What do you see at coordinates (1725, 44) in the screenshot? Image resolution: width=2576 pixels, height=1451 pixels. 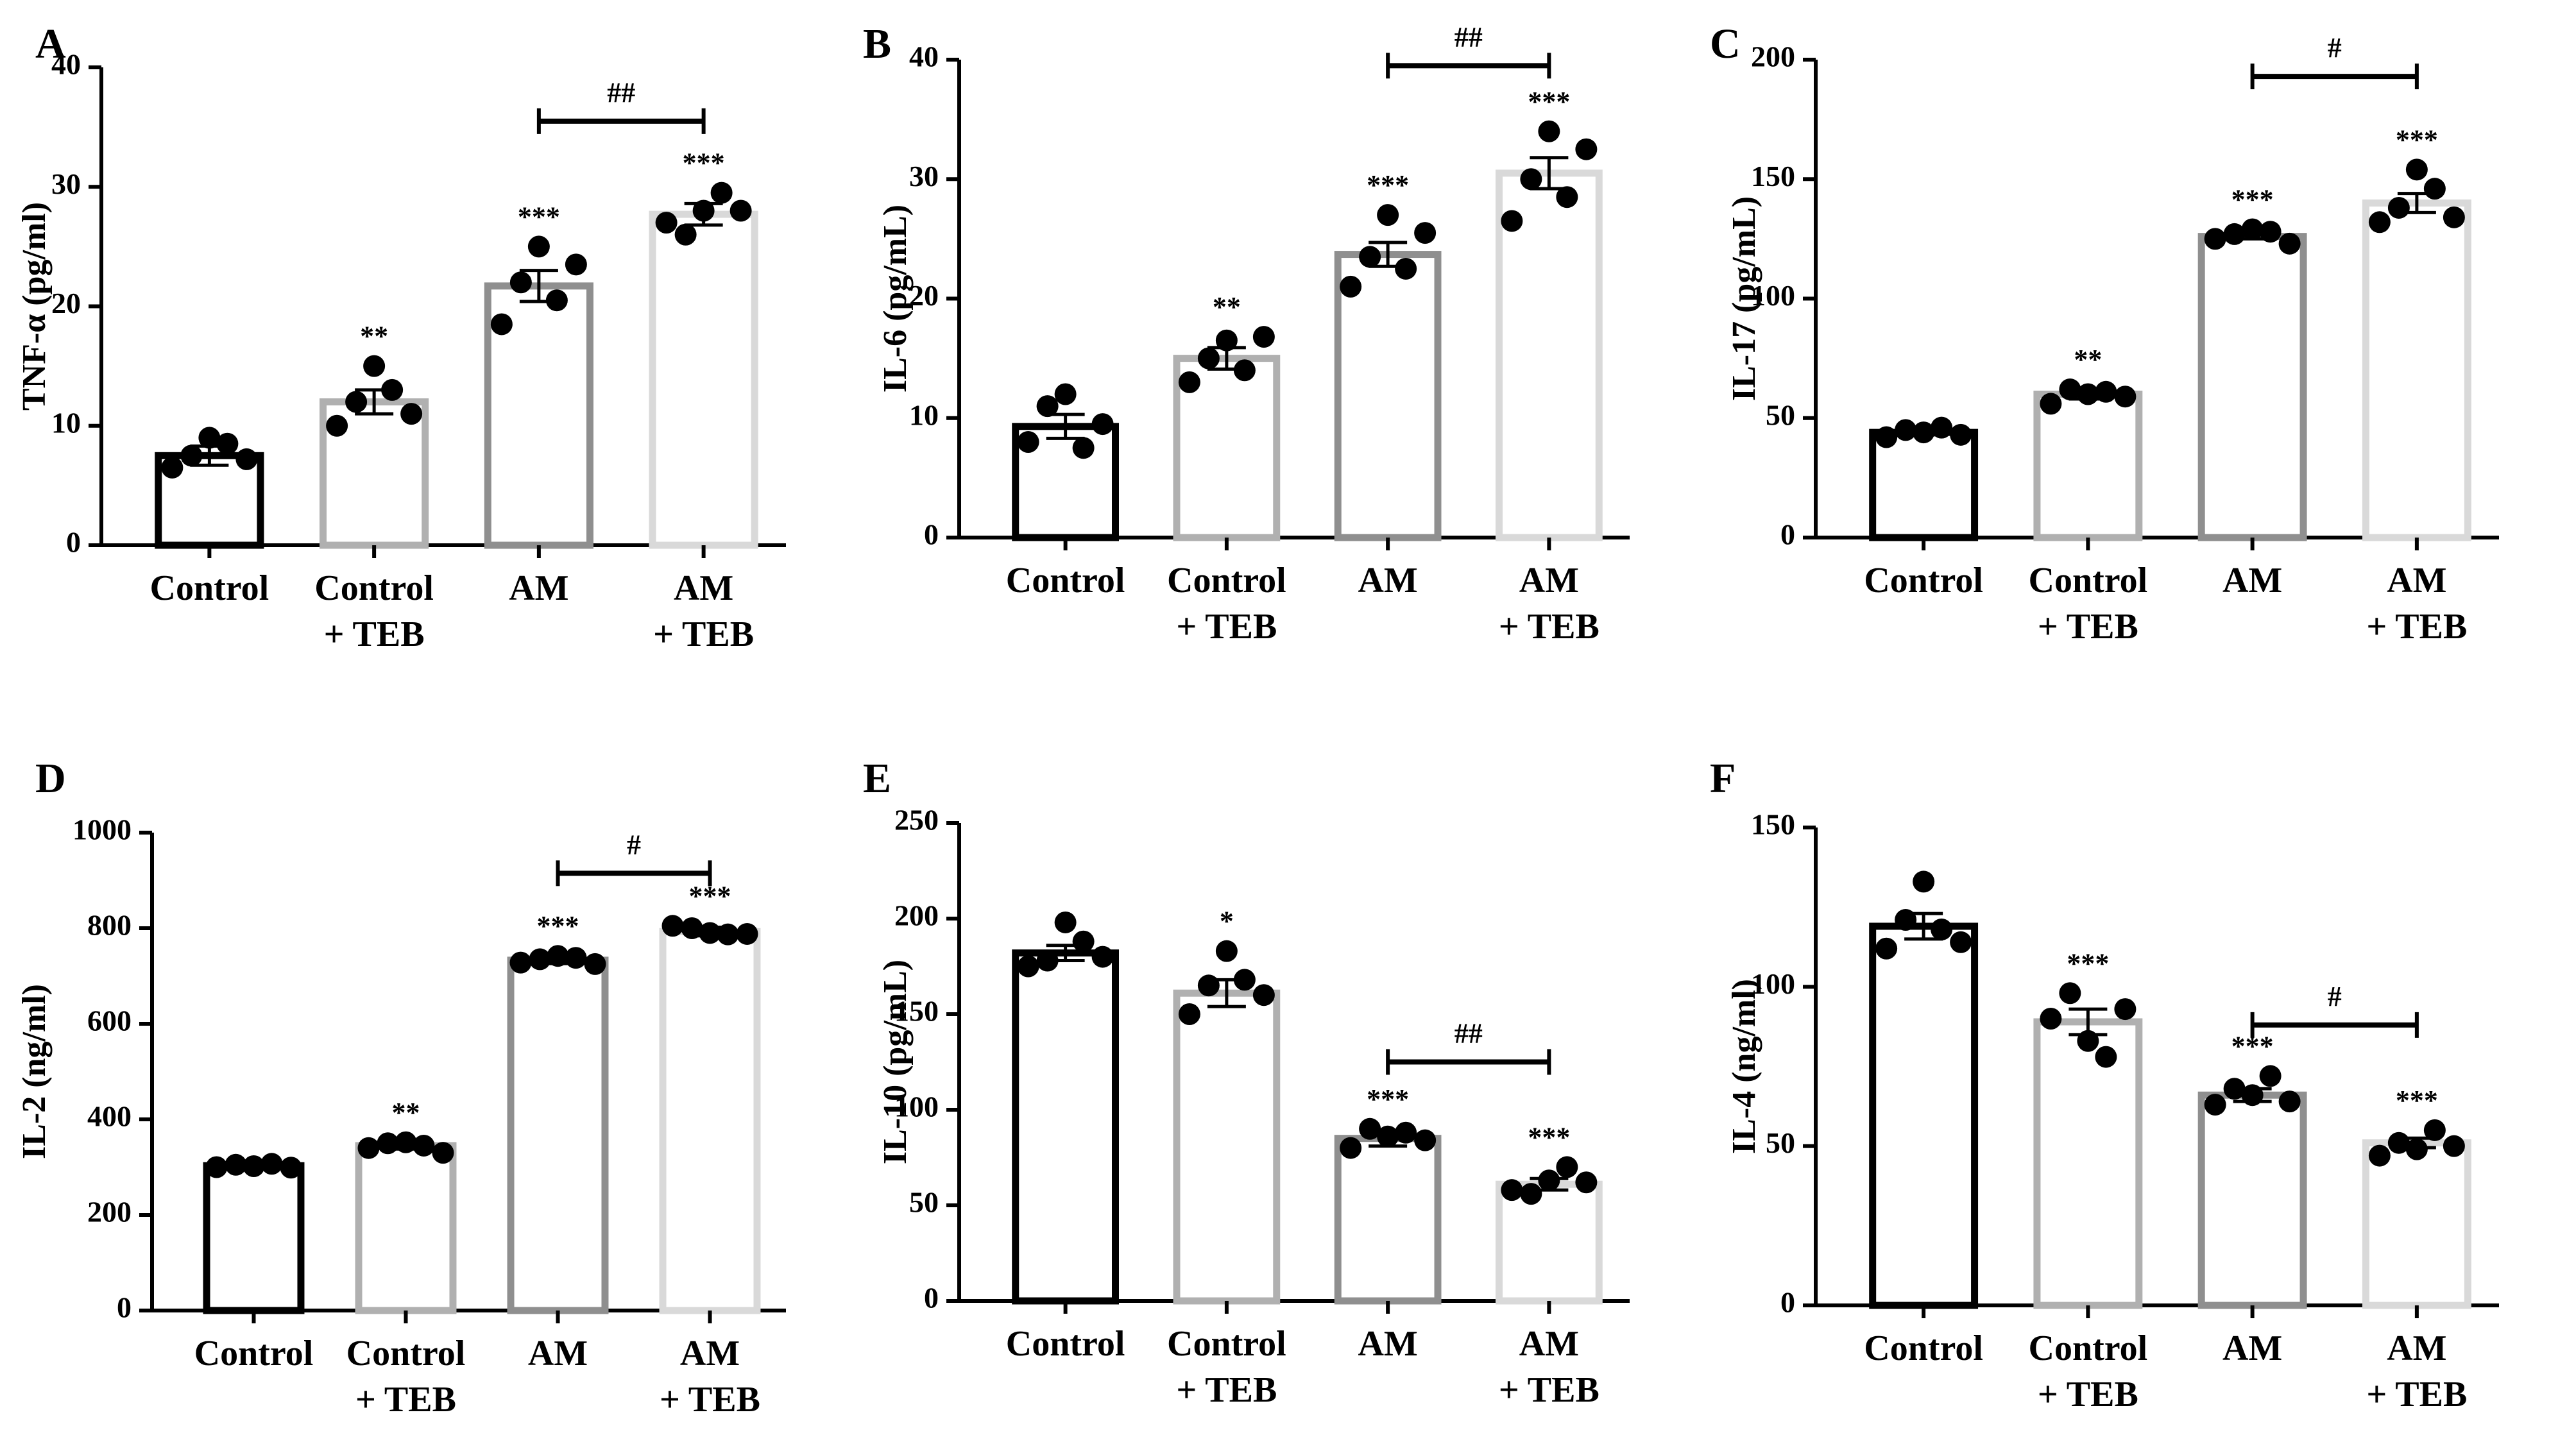 I see `panel-label: C` at bounding box center [1725, 44].